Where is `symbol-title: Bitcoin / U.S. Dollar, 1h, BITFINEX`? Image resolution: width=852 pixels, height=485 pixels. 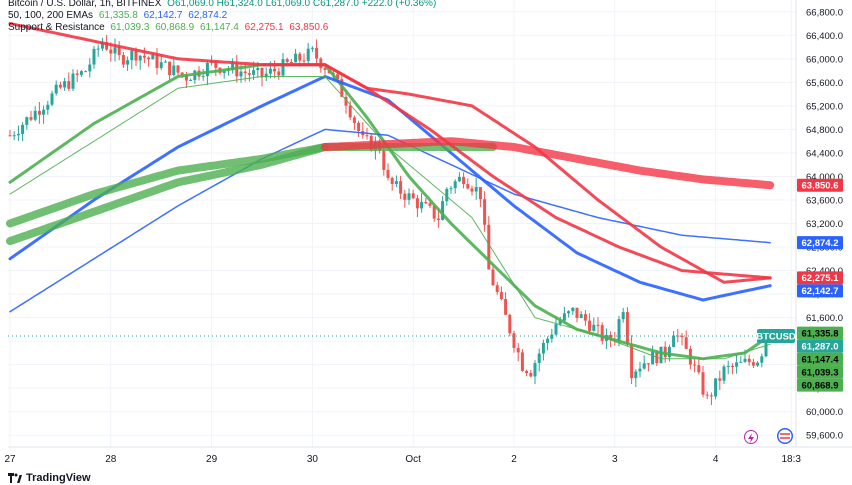 symbol-title: Bitcoin / U.S. Dollar, 1h, BITFINEX is located at coordinates (85, 4).